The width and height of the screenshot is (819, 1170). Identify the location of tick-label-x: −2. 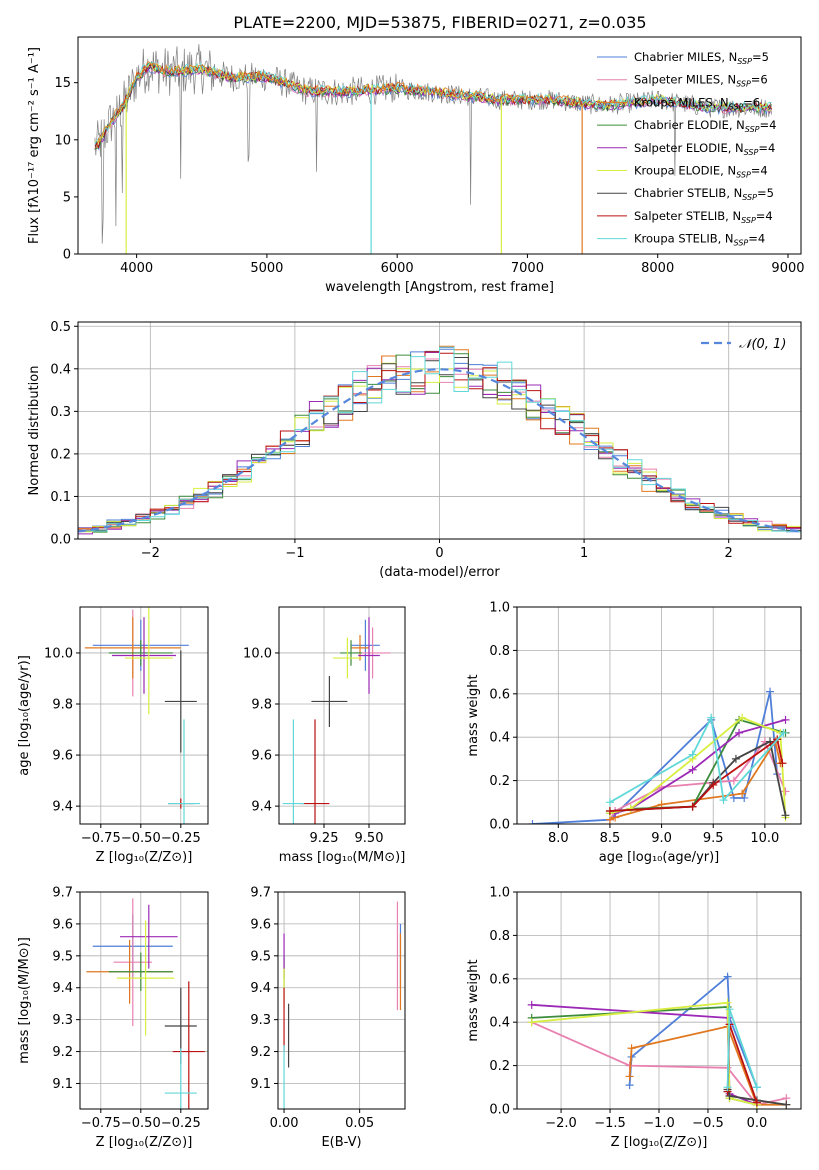
(150, 553).